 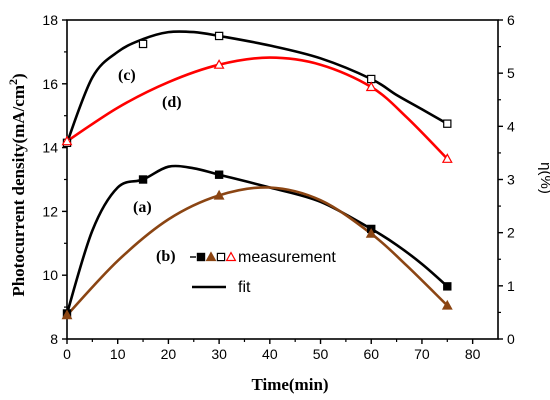 What do you see at coordinates (422, 354) in the screenshot?
I see `x-tick-label: 70` at bounding box center [422, 354].